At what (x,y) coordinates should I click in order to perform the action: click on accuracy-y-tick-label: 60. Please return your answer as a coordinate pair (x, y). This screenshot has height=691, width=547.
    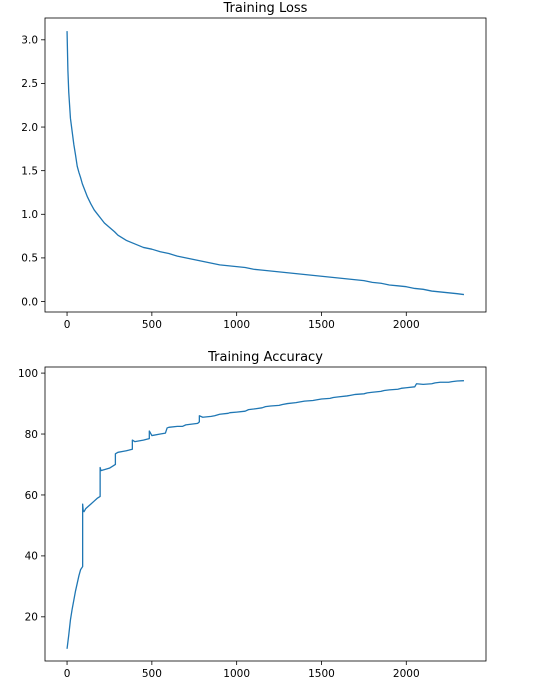
    Looking at the image, I should click on (31, 496).